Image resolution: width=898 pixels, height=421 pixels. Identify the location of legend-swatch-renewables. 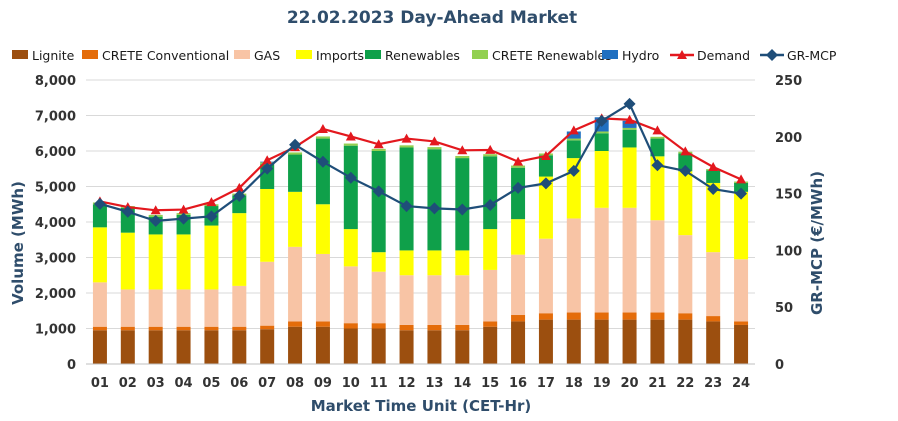
(373, 54).